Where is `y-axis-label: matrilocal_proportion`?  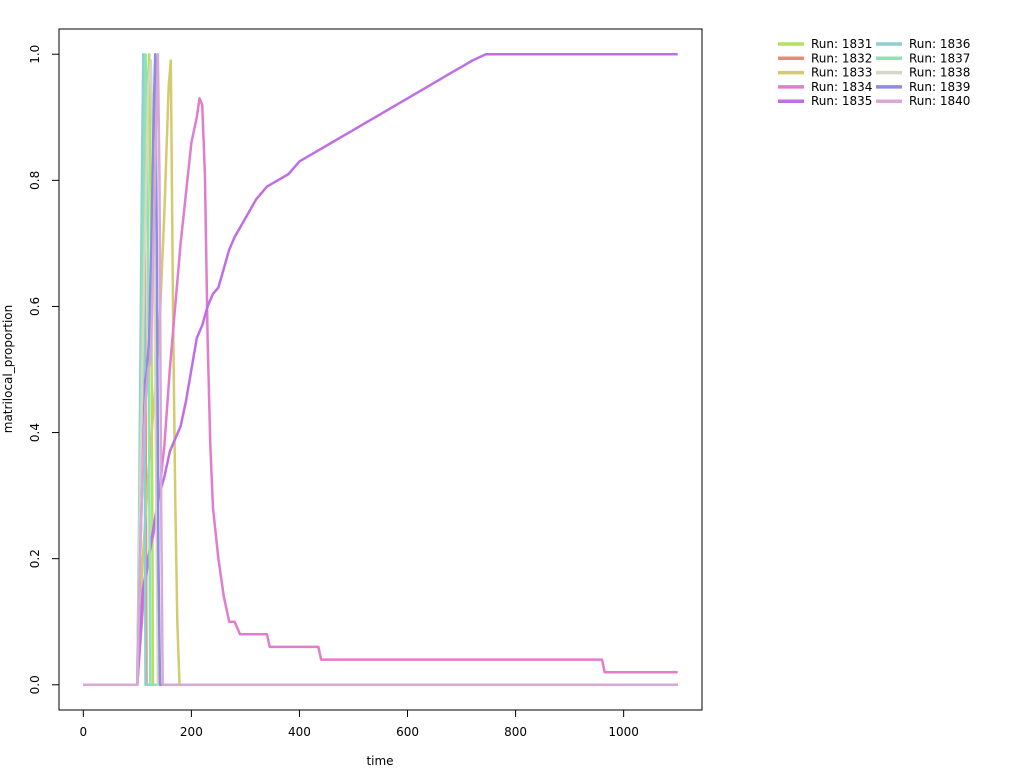 y-axis-label: matrilocal_proportion is located at coordinates (8, 369).